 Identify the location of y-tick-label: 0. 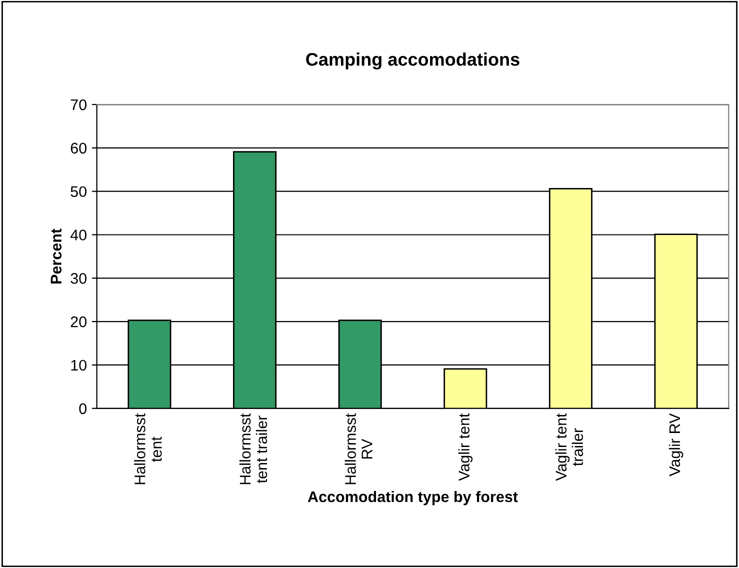
(82, 408).